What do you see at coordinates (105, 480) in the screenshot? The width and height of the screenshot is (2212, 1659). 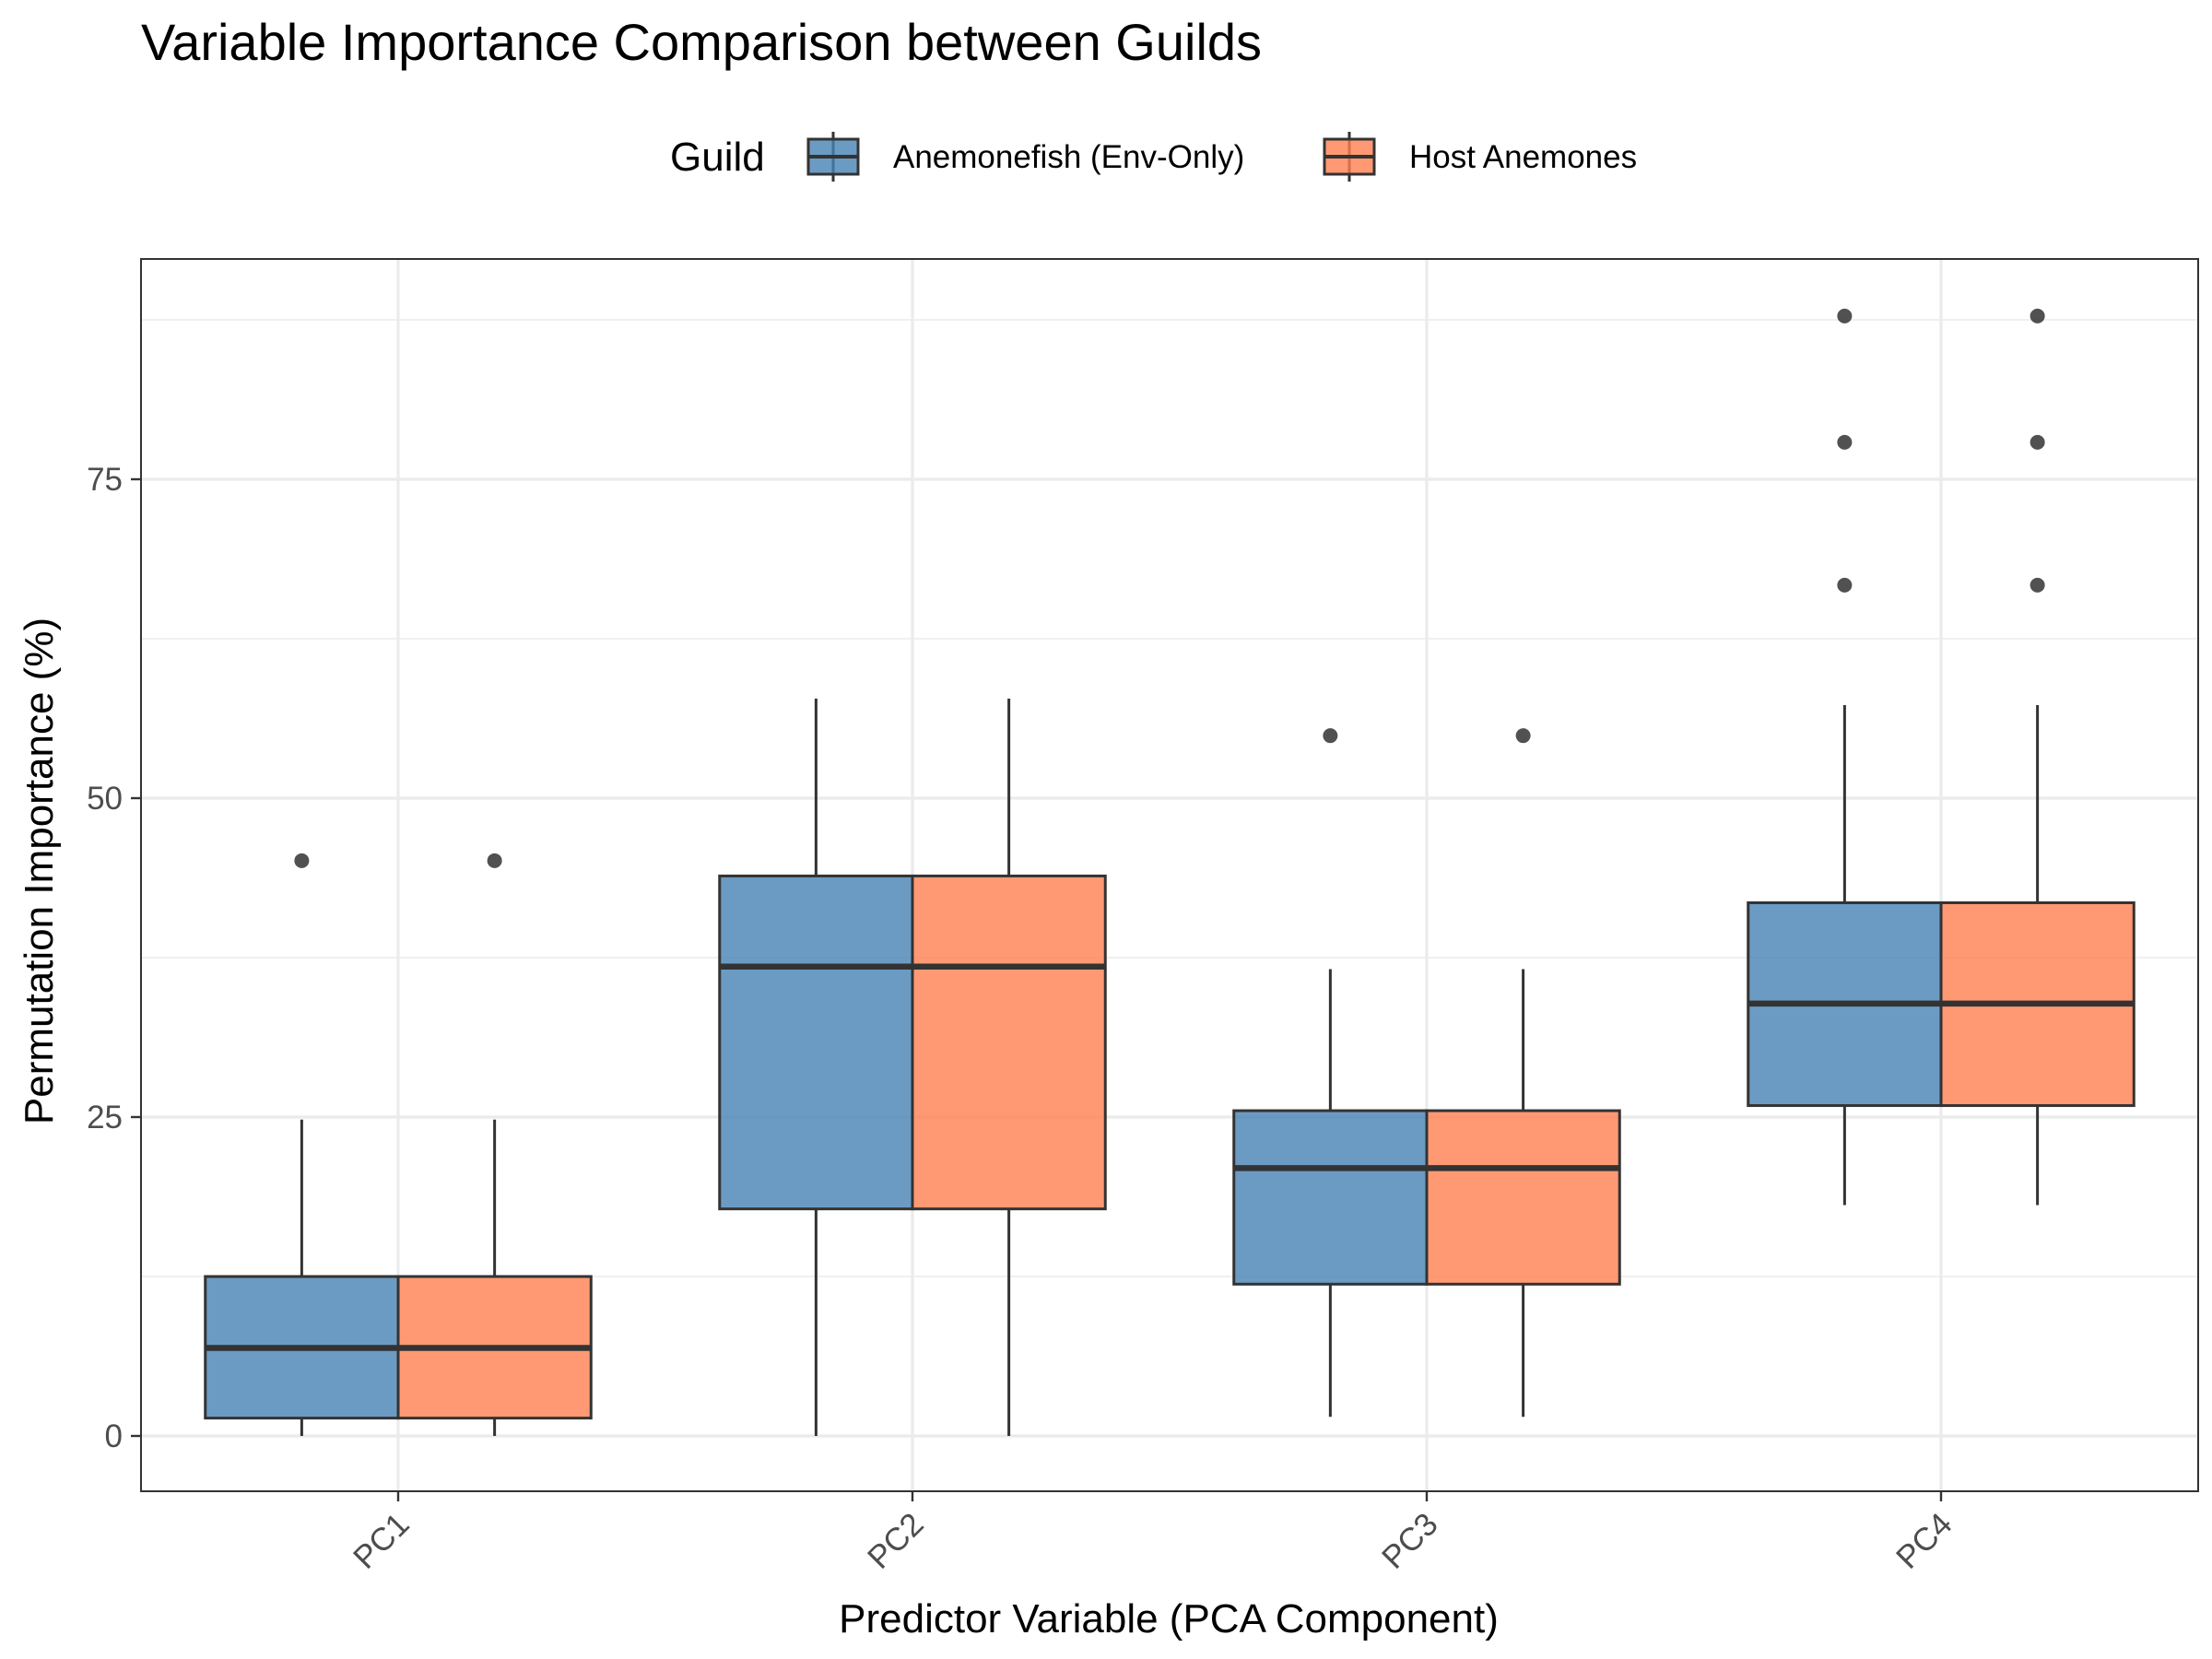 I see `y-tick-label: 75` at bounding box center [105, 480].